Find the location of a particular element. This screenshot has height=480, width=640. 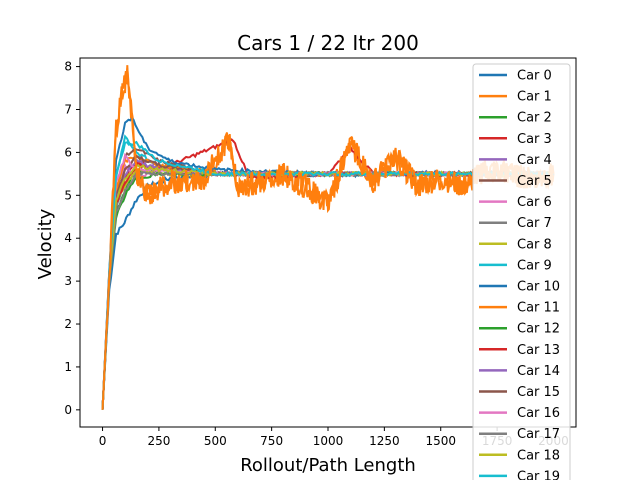

legend-box is located at coordinates (521, 271).